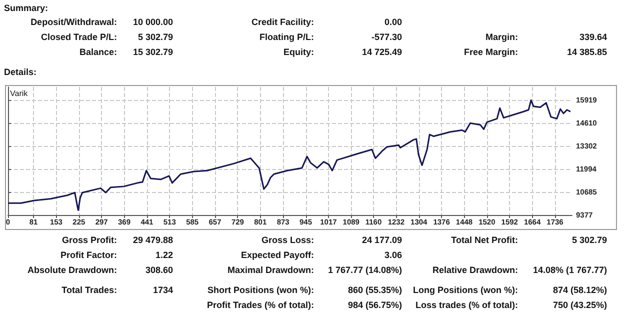  What do you see at coordinates (19, 93) in the screenshot?
I see `annotation: Varik` at bounding box center [19, 93].